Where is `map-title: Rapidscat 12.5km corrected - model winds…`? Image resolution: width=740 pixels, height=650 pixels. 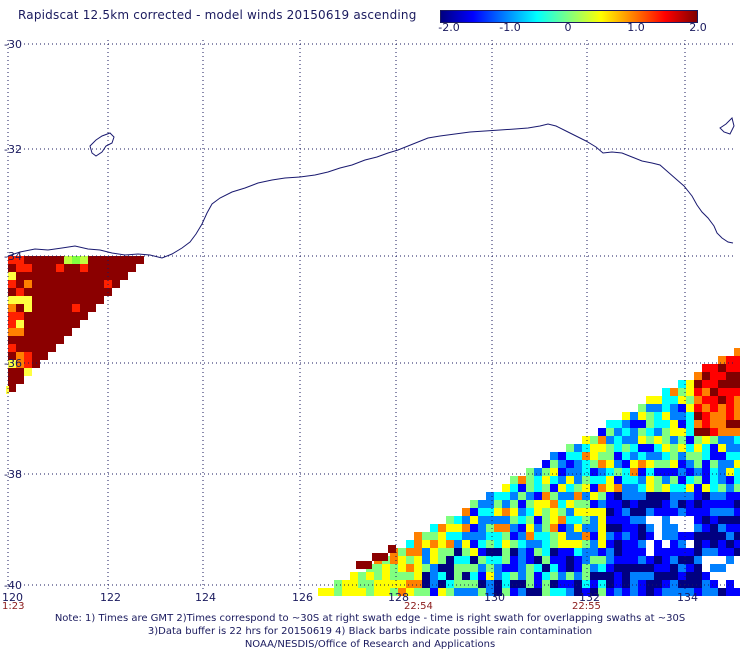 map-title: Rapidscat 12.5km corrected - model winds… is located at coordinates (217, 15).